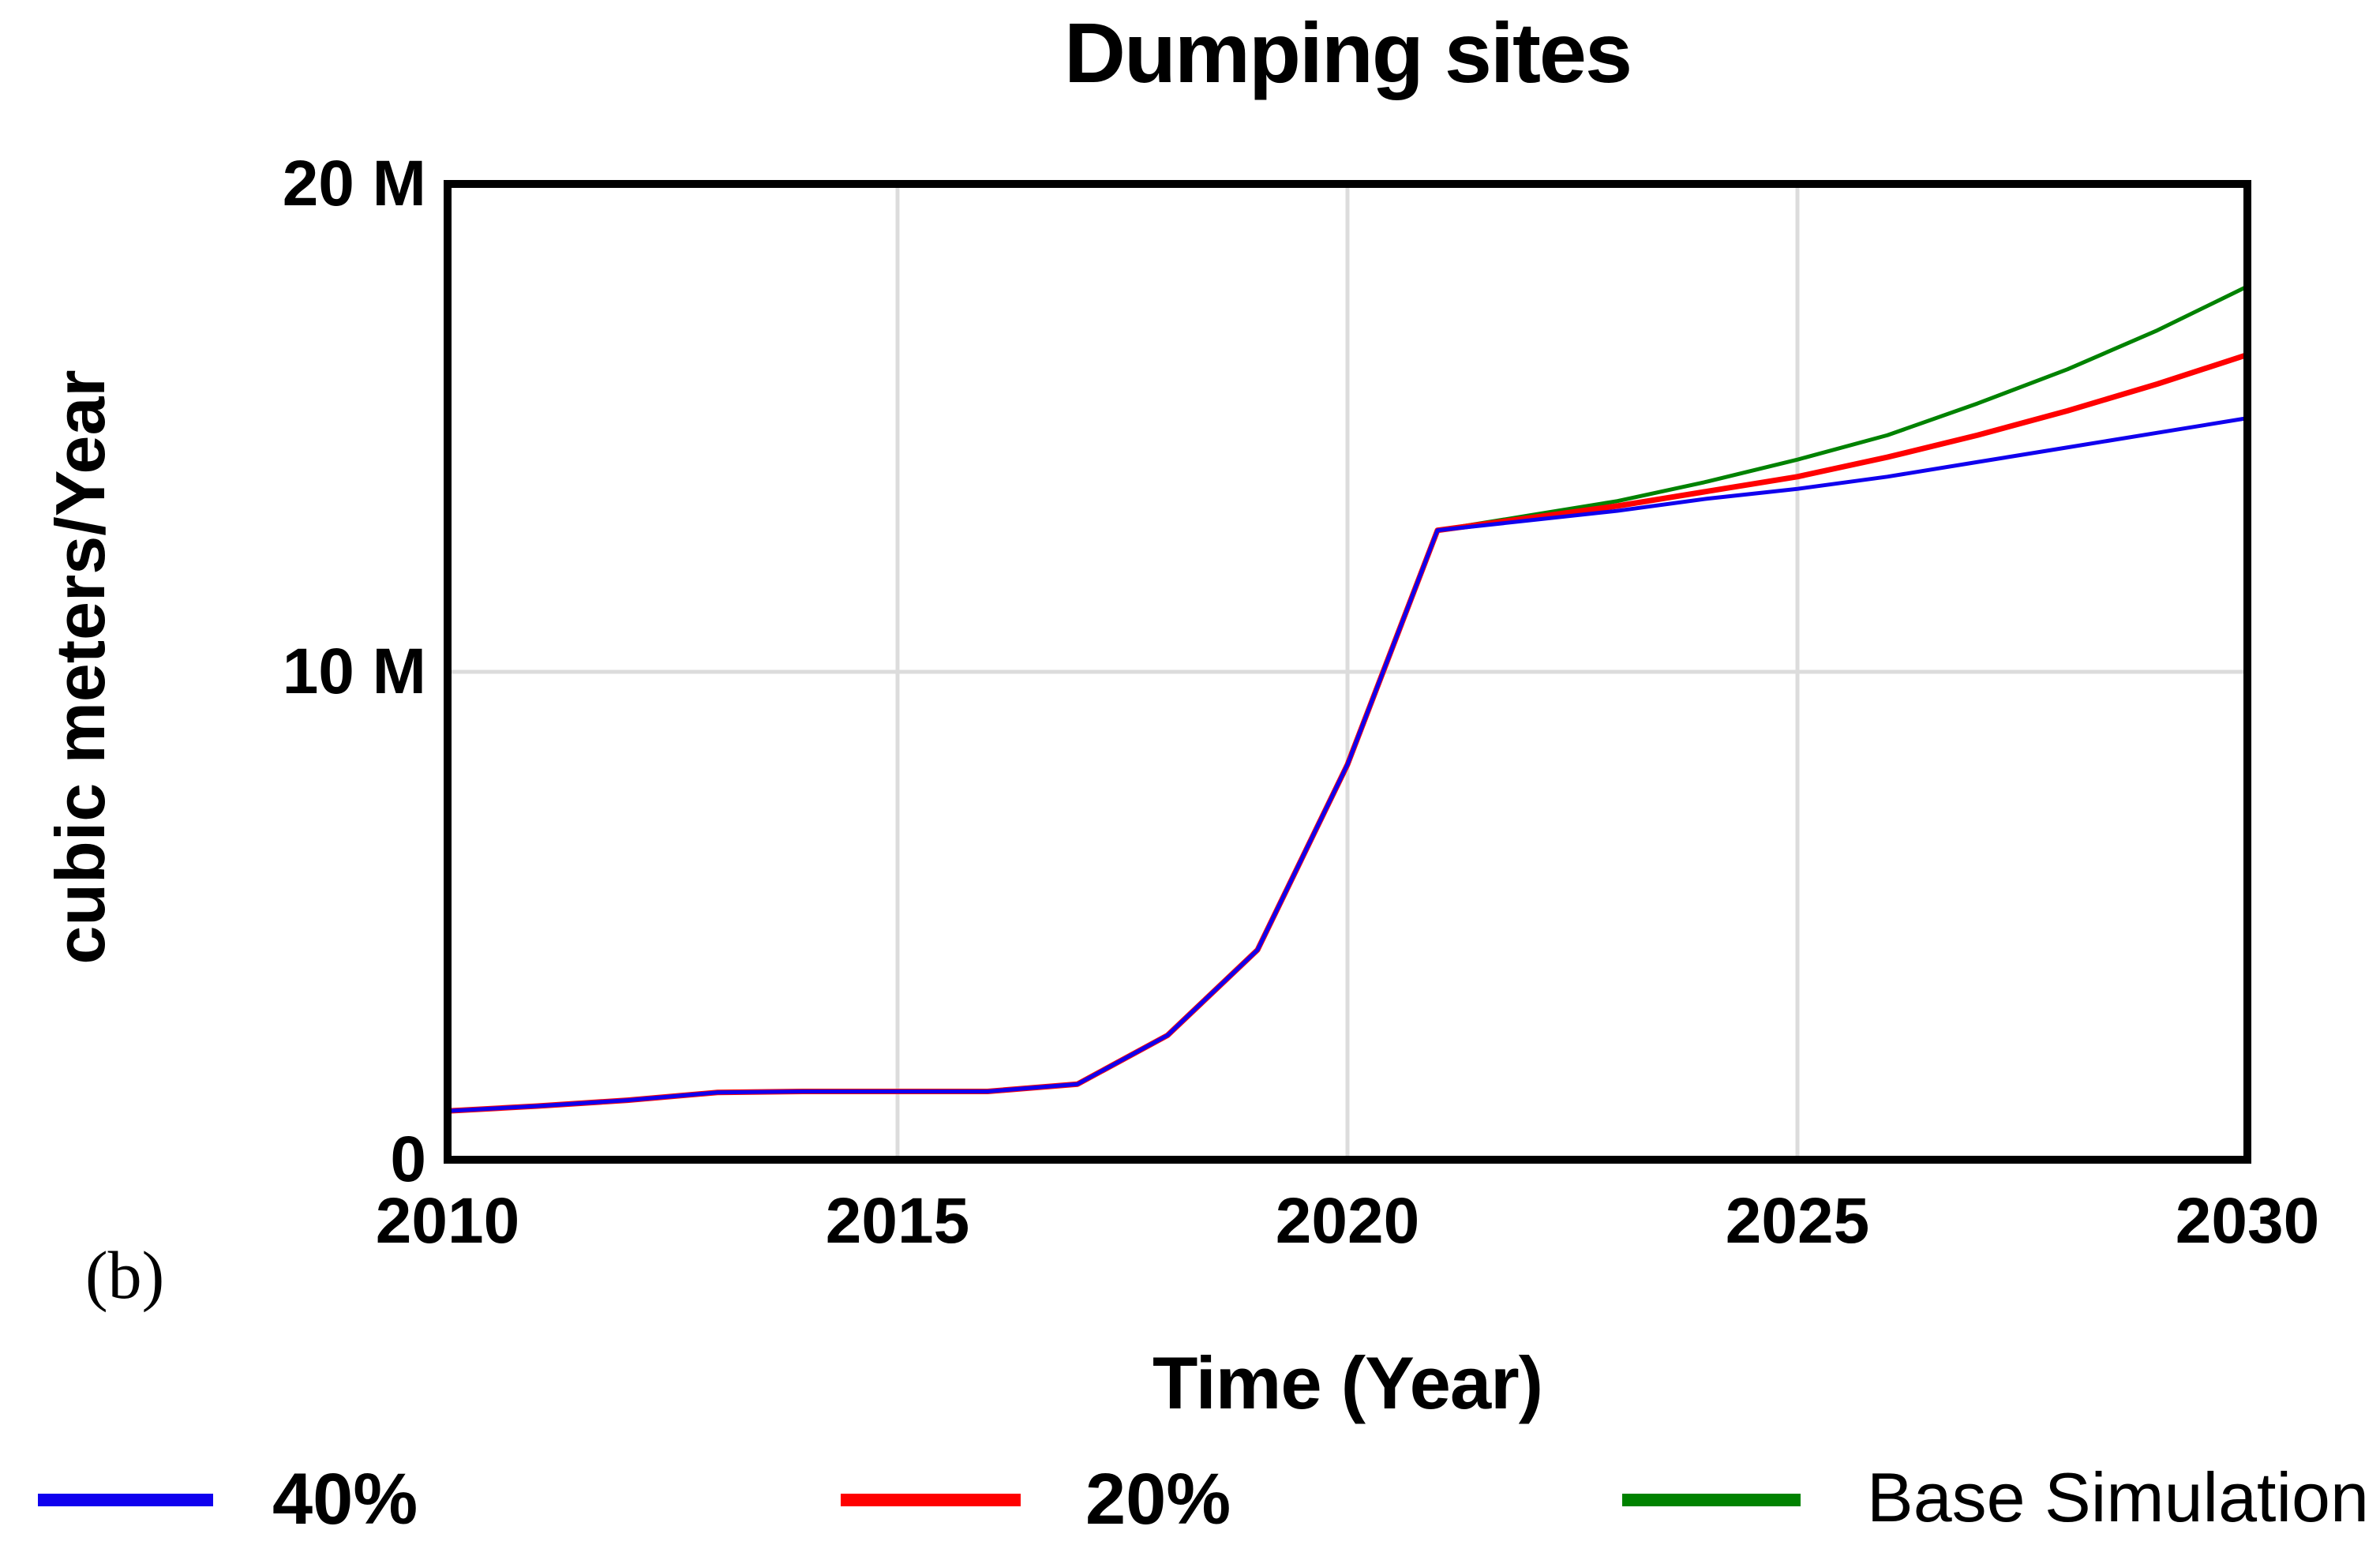 Image resolution: width=2380 pixels, height=1545 pixels. What do you see at coordinates (897, 1221) in the screenshot?
I see `x-tick-2015: 2015` at bounding box center [897, 1221].